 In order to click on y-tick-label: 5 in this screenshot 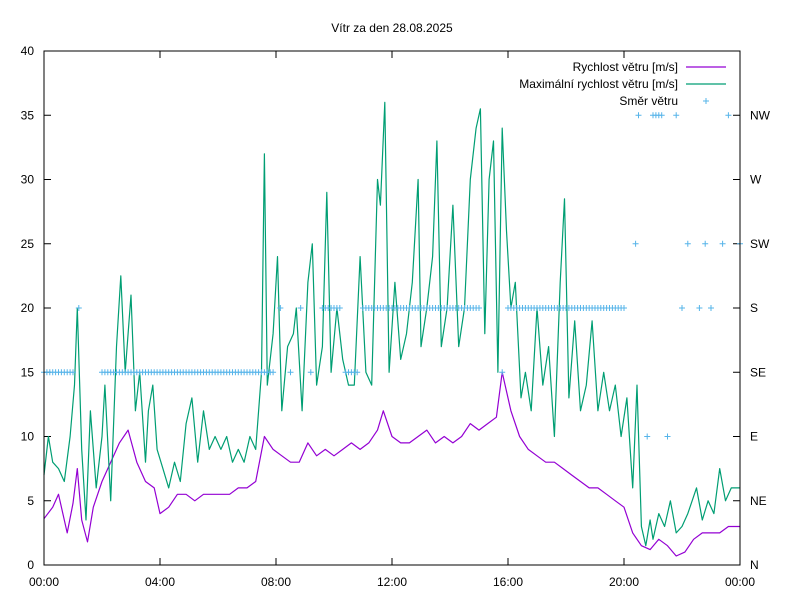, I will do `click(30, 501)`.